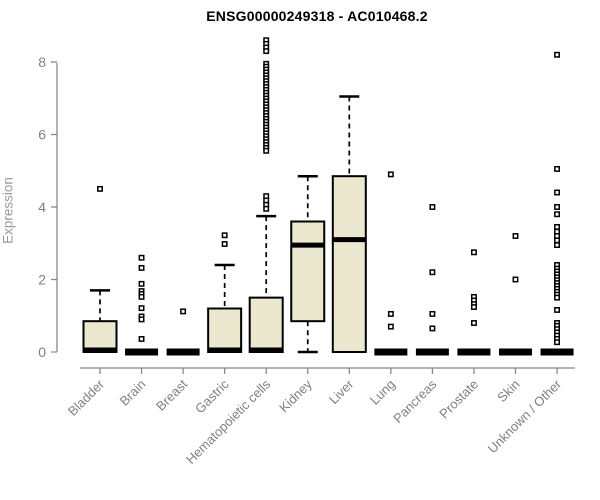 The width and height of the screenshot is (600, 500). Describe the element at coordinates (42, 352) in the screenshot. I see `y-tick-label: 0` at that location.